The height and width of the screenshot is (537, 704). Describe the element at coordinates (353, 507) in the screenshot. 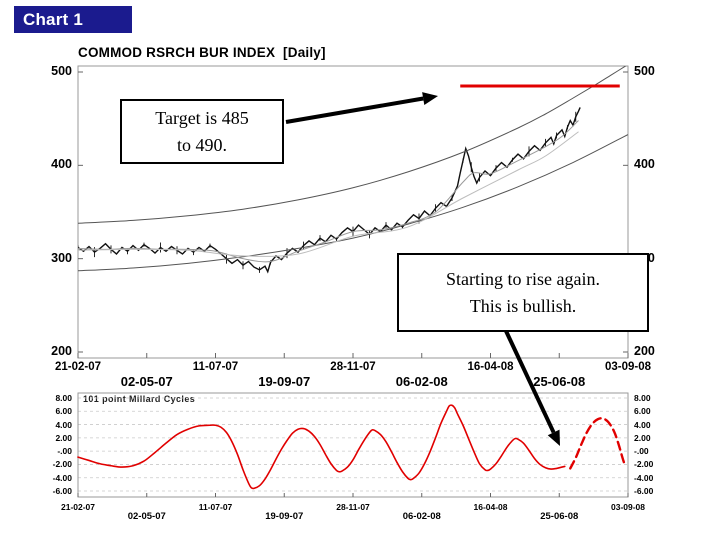

I see `cycles-x-tick-label: 28-11-07` at that location.